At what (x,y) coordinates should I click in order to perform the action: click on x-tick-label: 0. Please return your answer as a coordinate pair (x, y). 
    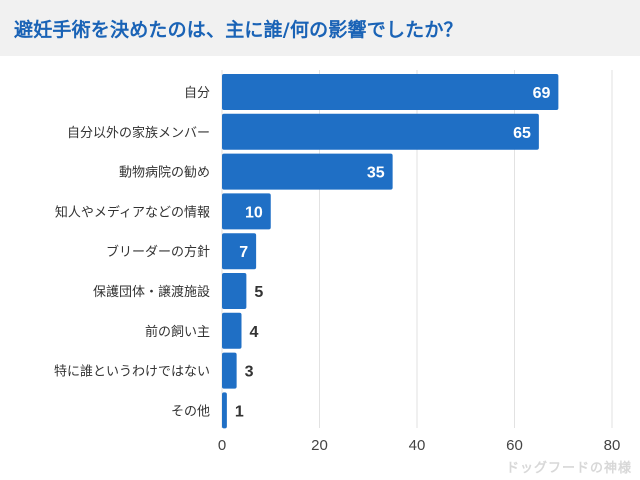
    Looking at the image, I should click on (222, 445).